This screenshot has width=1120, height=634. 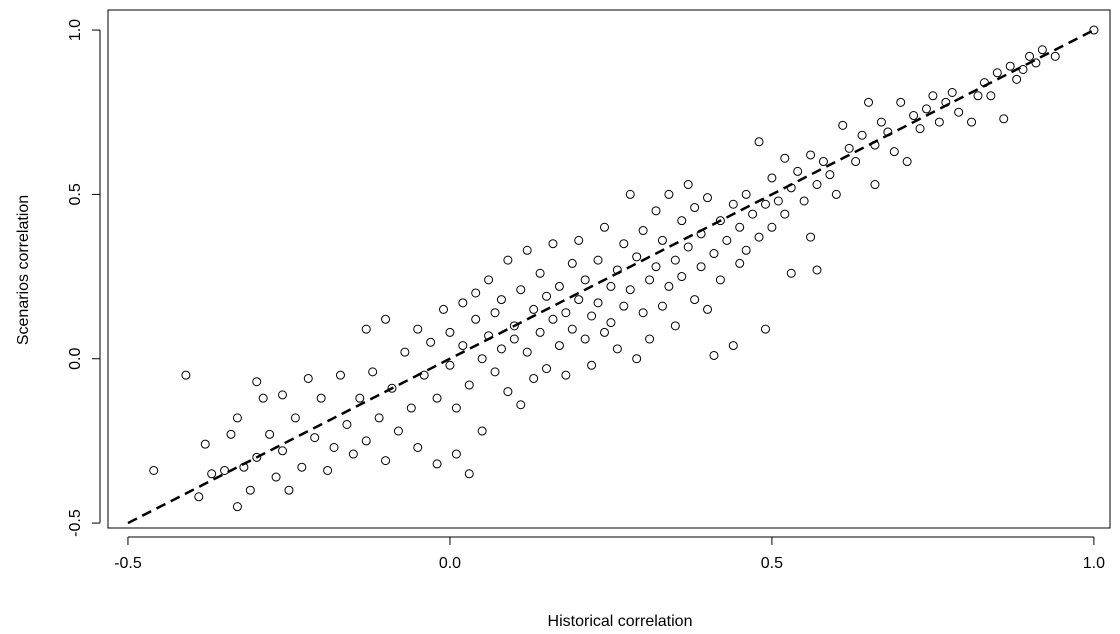 What do you see at coordinates (620, 621) in the screenshot?
I see `x-axis-title: Historical correlation` at bounding box center [620, 621].